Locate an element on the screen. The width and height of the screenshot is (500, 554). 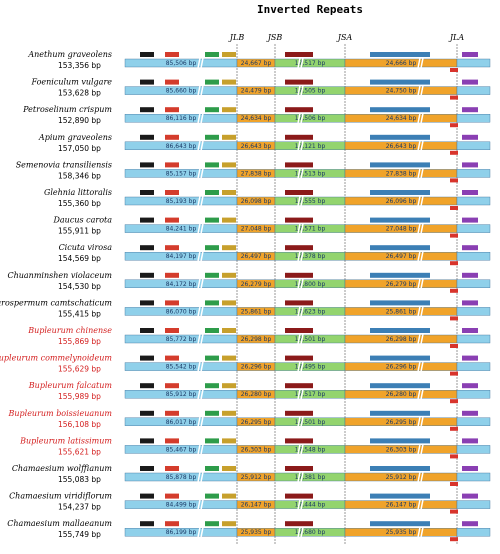
genome-size: 155,621 bp is located at coordinates (79, 451).